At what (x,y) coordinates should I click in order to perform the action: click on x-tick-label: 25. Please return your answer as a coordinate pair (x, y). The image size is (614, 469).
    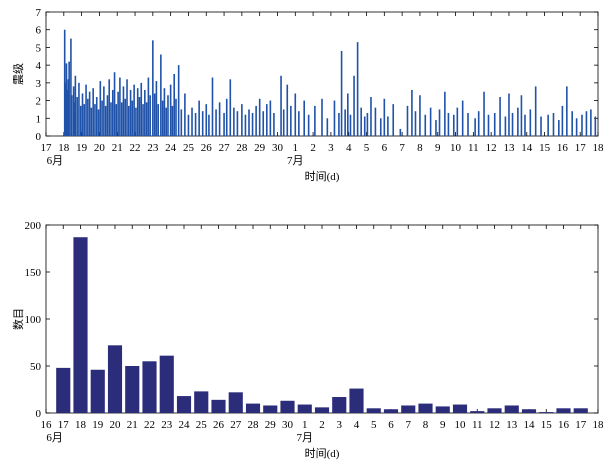
    Looking at the image, I should click on (189, 148).